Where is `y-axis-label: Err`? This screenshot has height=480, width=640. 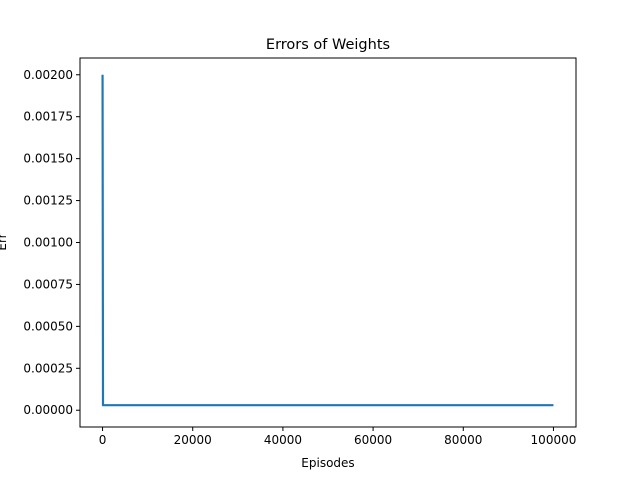 y-axis-label: Err is located at coordinates (4, 241).